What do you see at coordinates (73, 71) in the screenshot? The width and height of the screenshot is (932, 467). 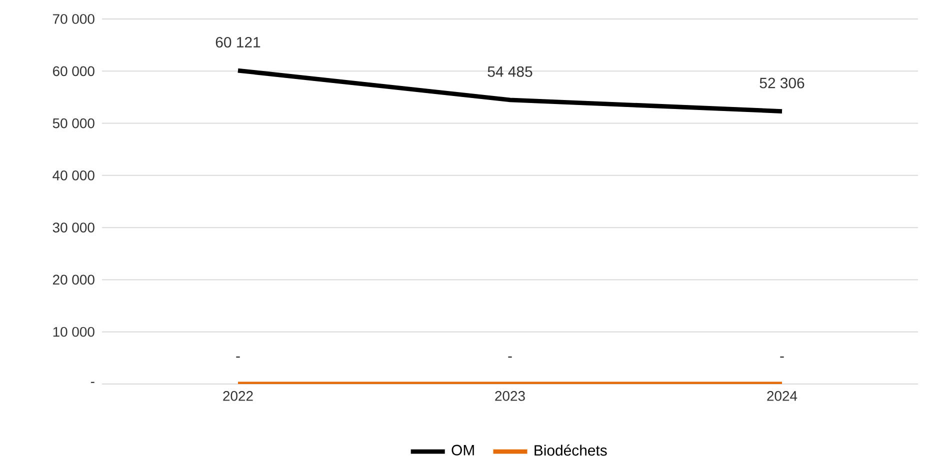 I see `y-tick-label: 60 000` at bounding box center [73, 71].